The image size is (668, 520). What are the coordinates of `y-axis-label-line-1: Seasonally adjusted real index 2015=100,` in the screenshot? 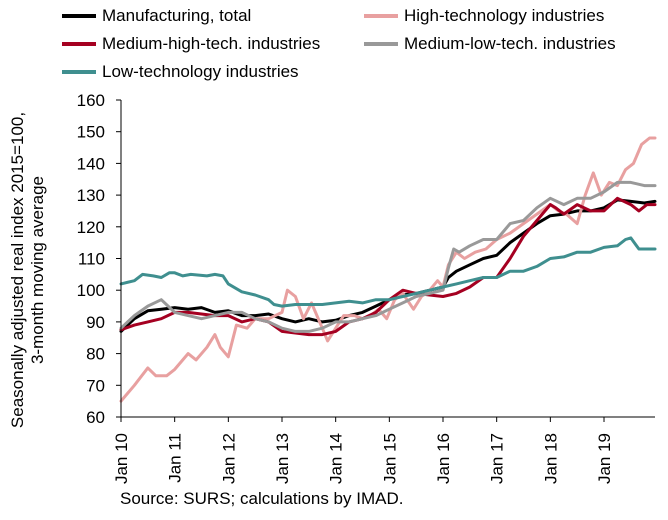 It's located at (17, 270).